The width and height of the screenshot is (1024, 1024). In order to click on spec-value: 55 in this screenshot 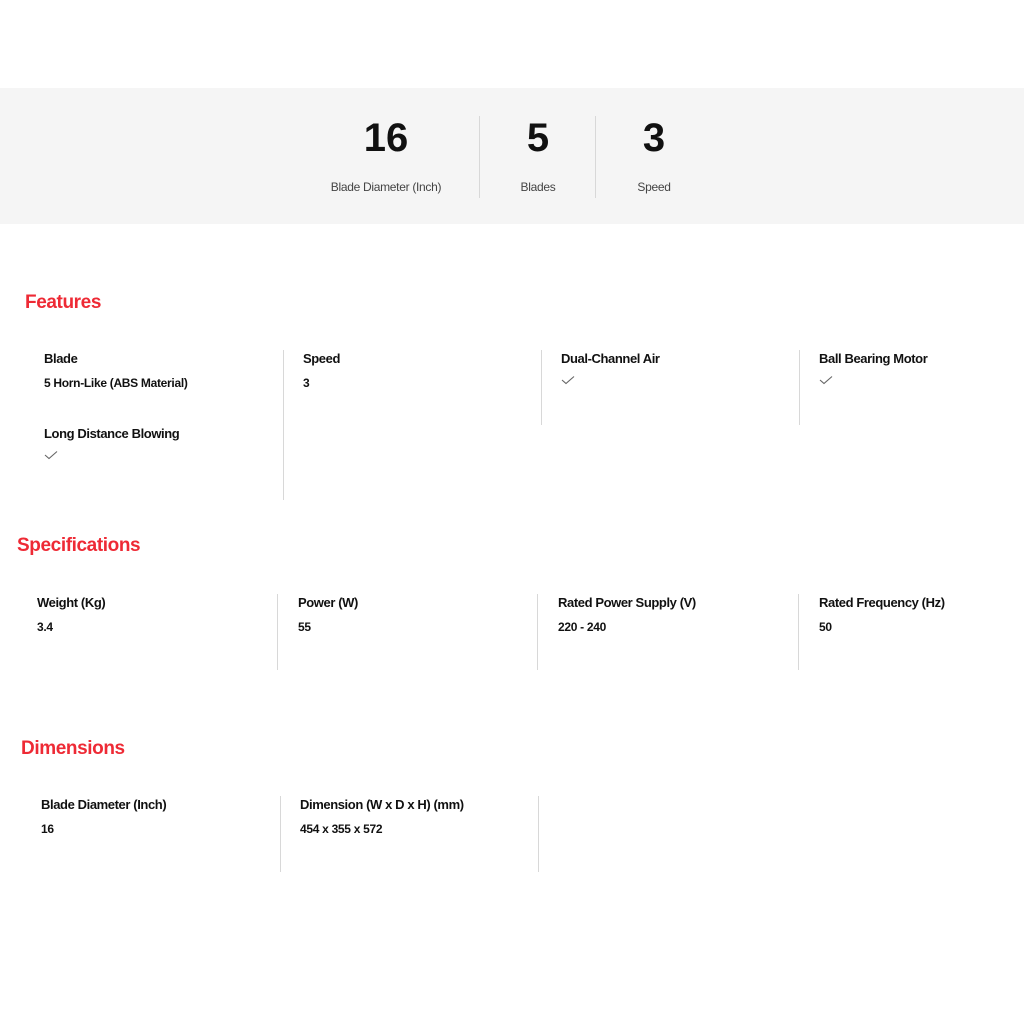, I will do `click(304, 627)`.